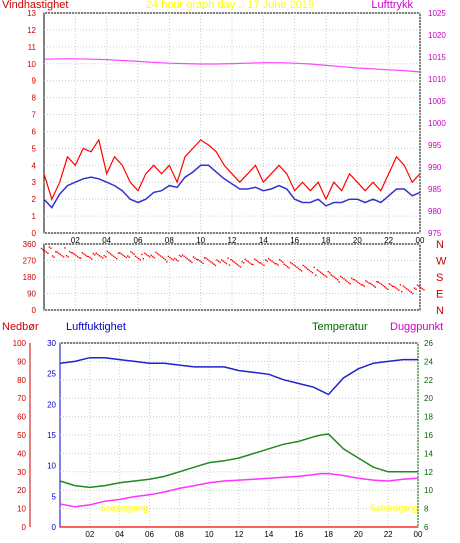 The image size is (460, 543). Describe the element at coordinates (20, 343) in the screenshot. I see `rain-tick-label: 100` at that location.